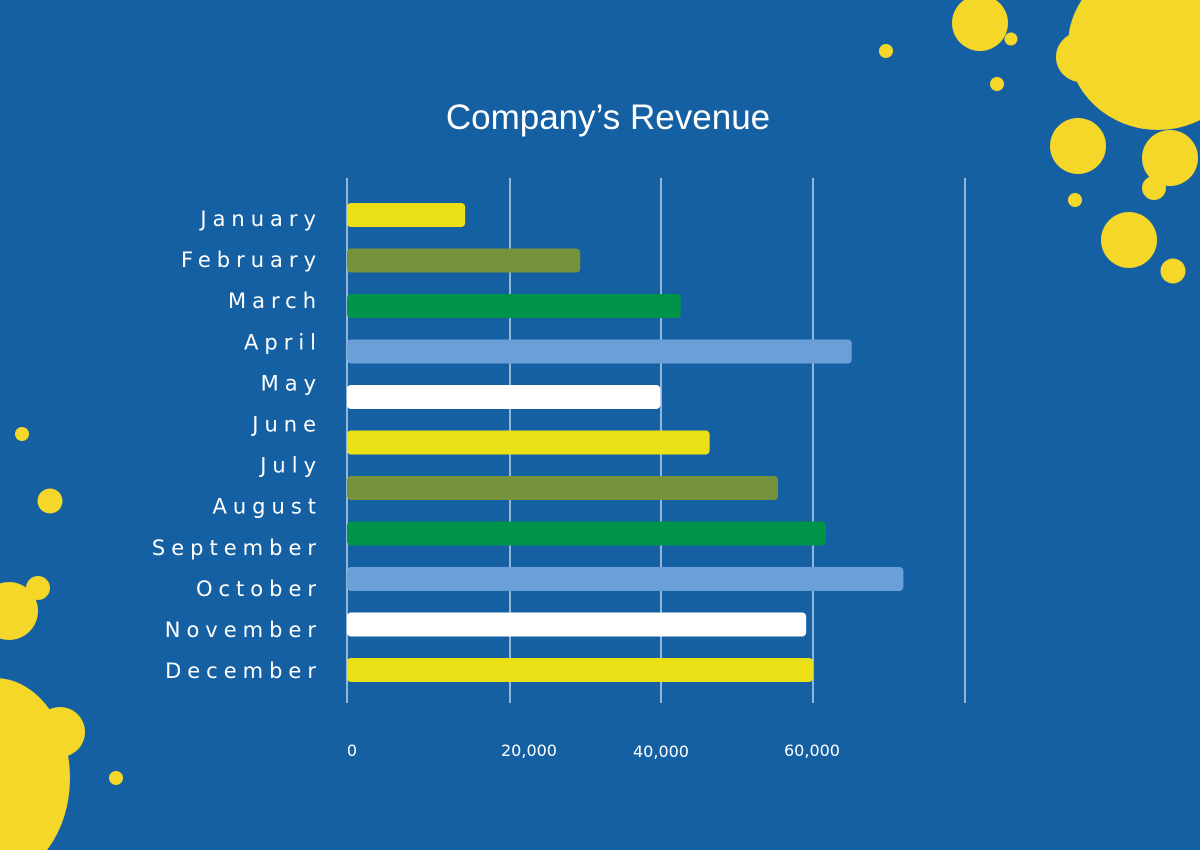  I want to click on bar-december, so click(580, 670).